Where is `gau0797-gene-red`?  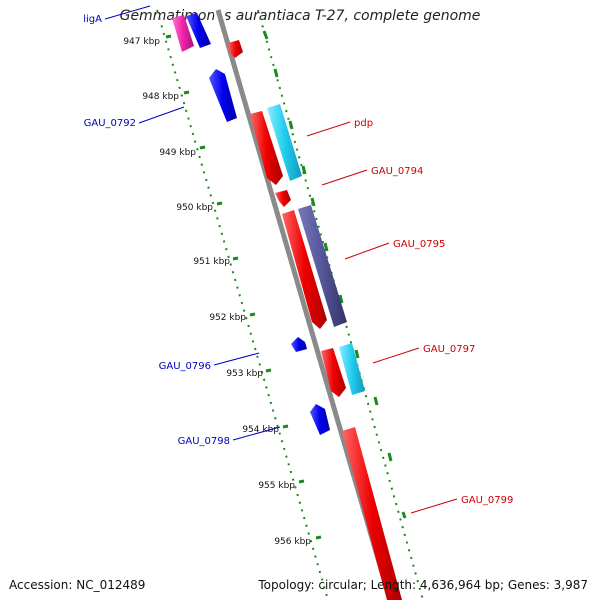 gau0797-gene-red is located at coordinates (333, 372).